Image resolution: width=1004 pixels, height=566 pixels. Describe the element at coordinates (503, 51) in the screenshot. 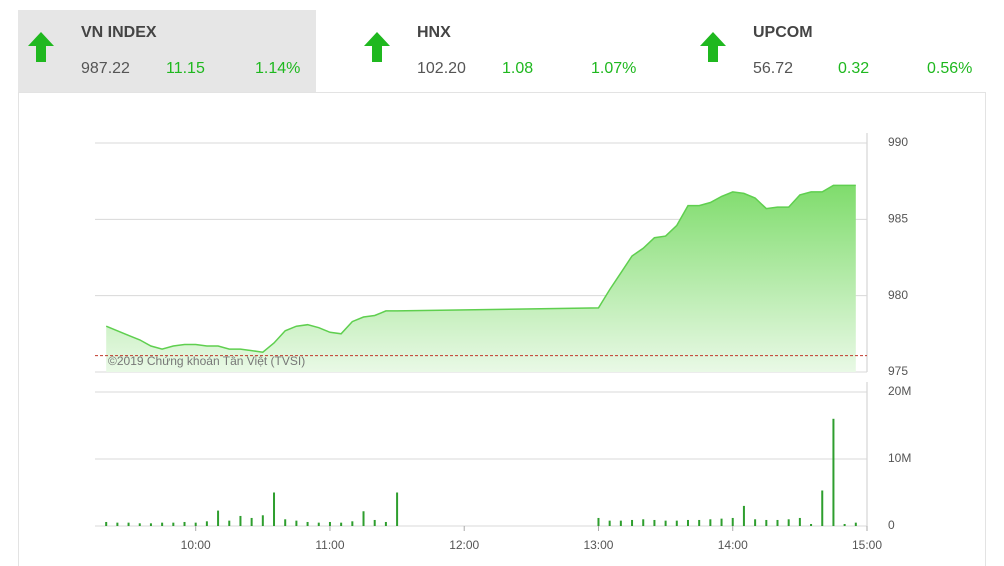

I see `index-card: HNX 102.20 1.08 1.07%` at that location.